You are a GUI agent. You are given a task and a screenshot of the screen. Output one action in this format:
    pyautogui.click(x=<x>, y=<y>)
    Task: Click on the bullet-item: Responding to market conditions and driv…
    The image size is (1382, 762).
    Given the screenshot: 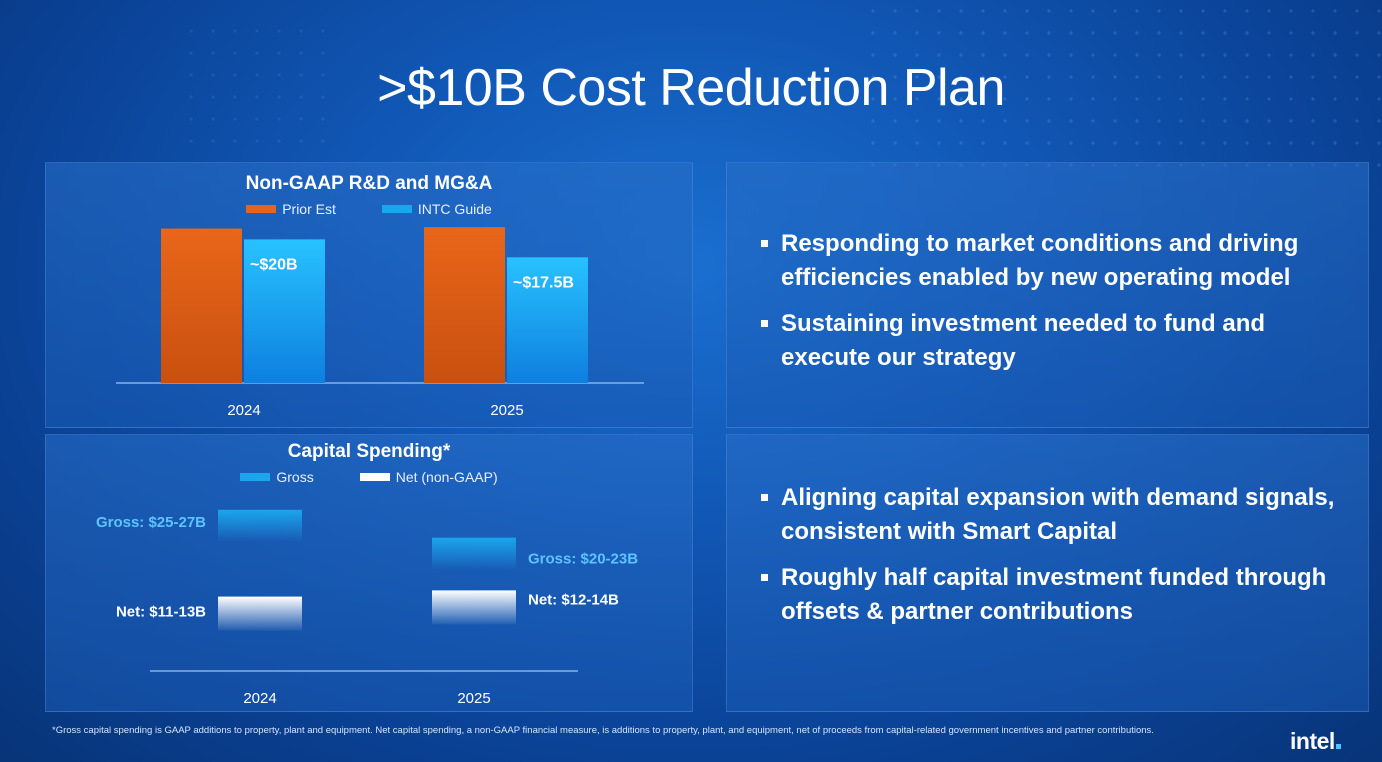 What is the action you would take?
    pyautogui.click(x=1059, y=261)
    